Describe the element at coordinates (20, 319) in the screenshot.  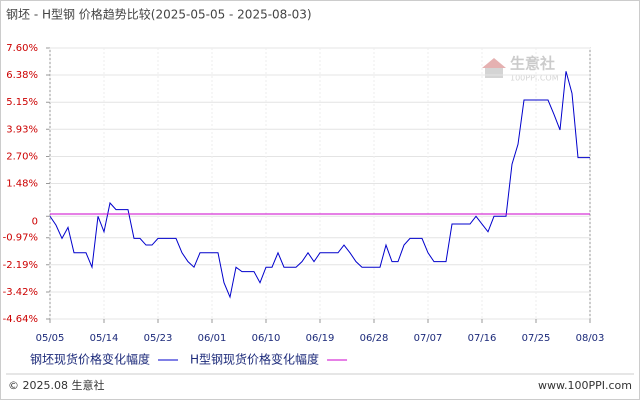
I see `y-tick-label: -4.64%` at that location.